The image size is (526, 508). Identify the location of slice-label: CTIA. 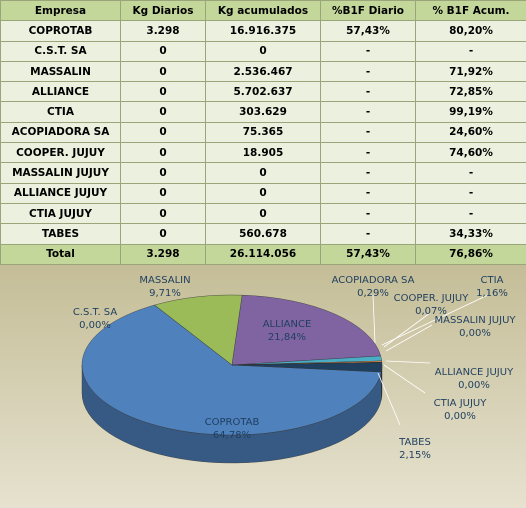
(492, 280).